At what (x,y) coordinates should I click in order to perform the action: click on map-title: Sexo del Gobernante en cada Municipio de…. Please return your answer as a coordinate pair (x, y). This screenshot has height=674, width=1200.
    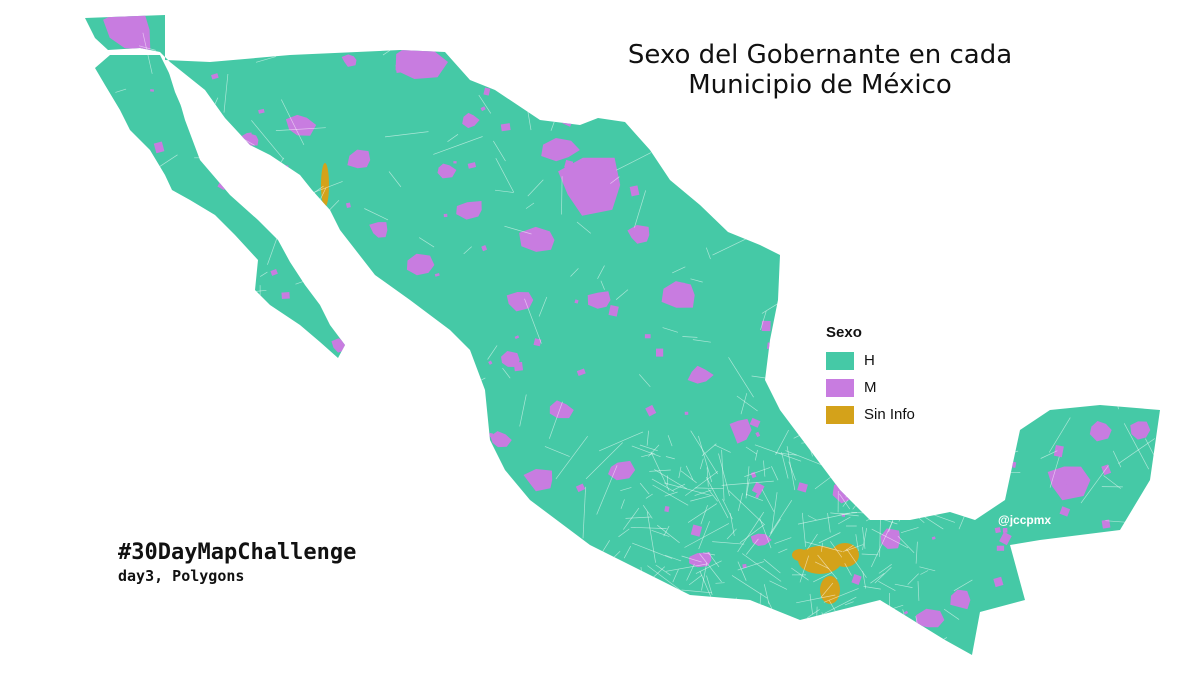
    Looking at the image, I should click on (820, 70).